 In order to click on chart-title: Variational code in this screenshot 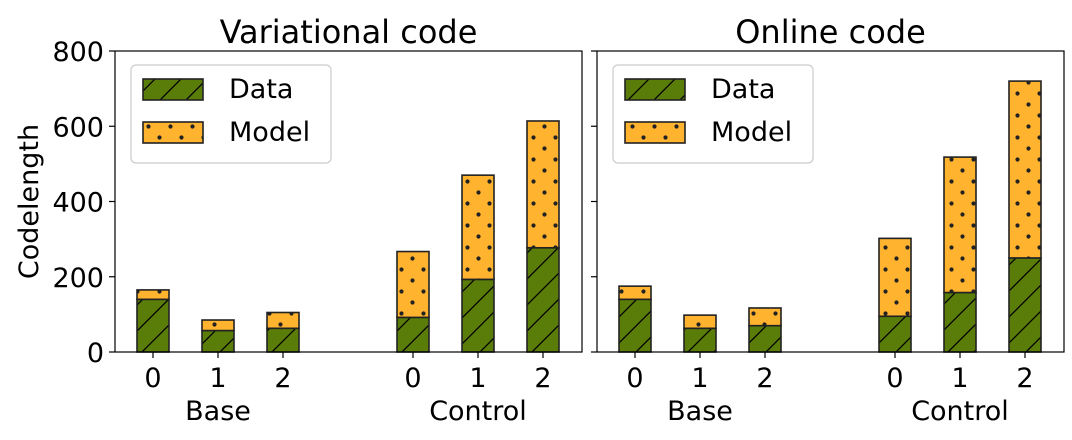, I will do `click(349, 32)`.